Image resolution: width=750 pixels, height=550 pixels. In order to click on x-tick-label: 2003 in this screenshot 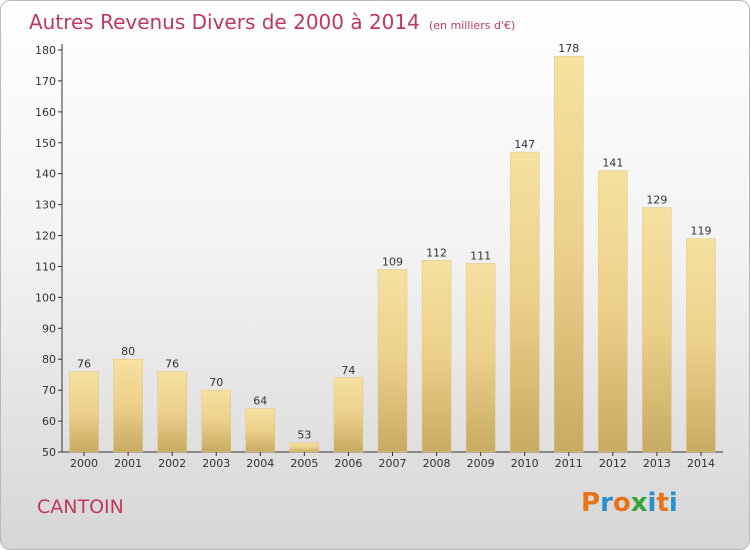, I will do `click(216, 463)`.